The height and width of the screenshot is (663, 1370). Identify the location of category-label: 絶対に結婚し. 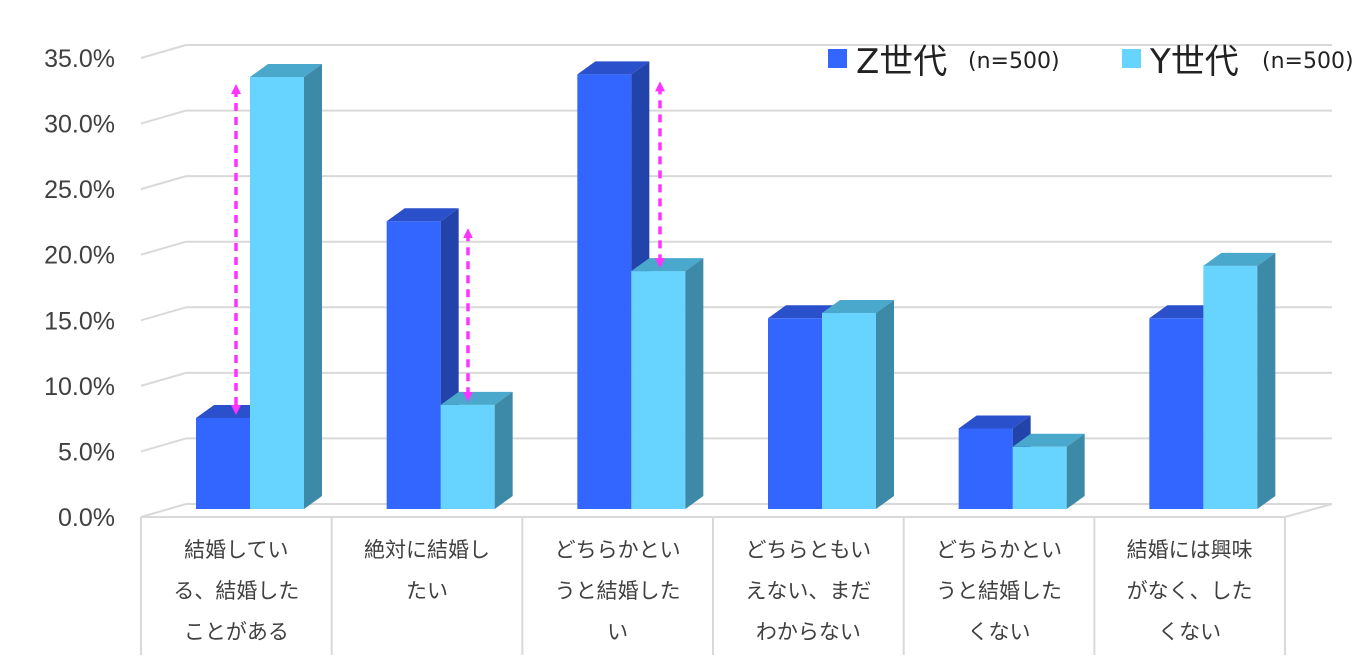
(427, 550).